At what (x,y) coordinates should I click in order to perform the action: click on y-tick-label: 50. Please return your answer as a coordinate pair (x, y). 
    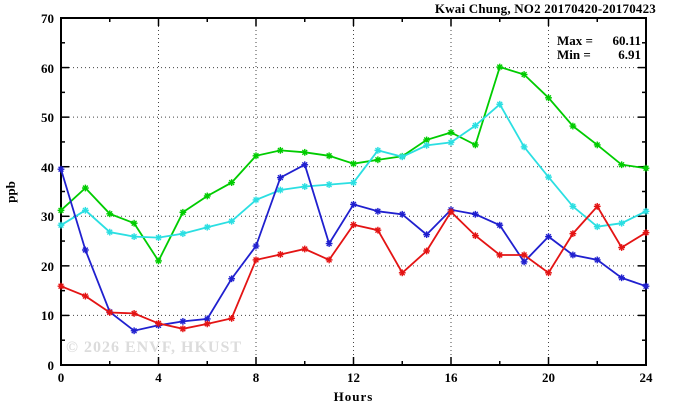
    Looking at the image, I should click on (47, 118).